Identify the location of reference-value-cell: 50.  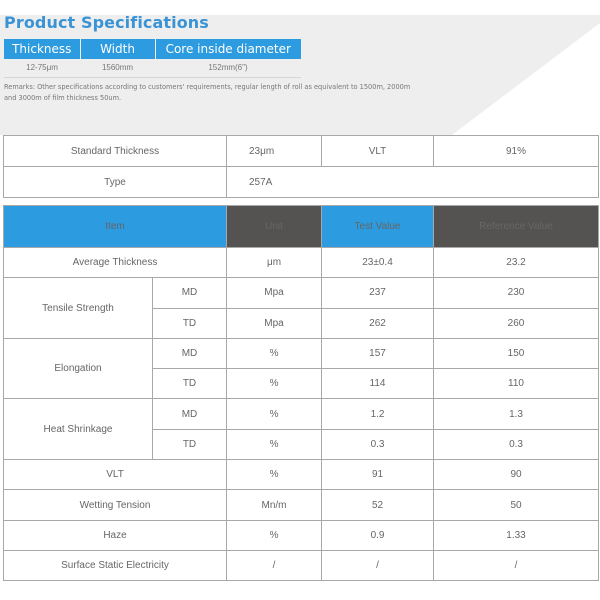
(516, 505).